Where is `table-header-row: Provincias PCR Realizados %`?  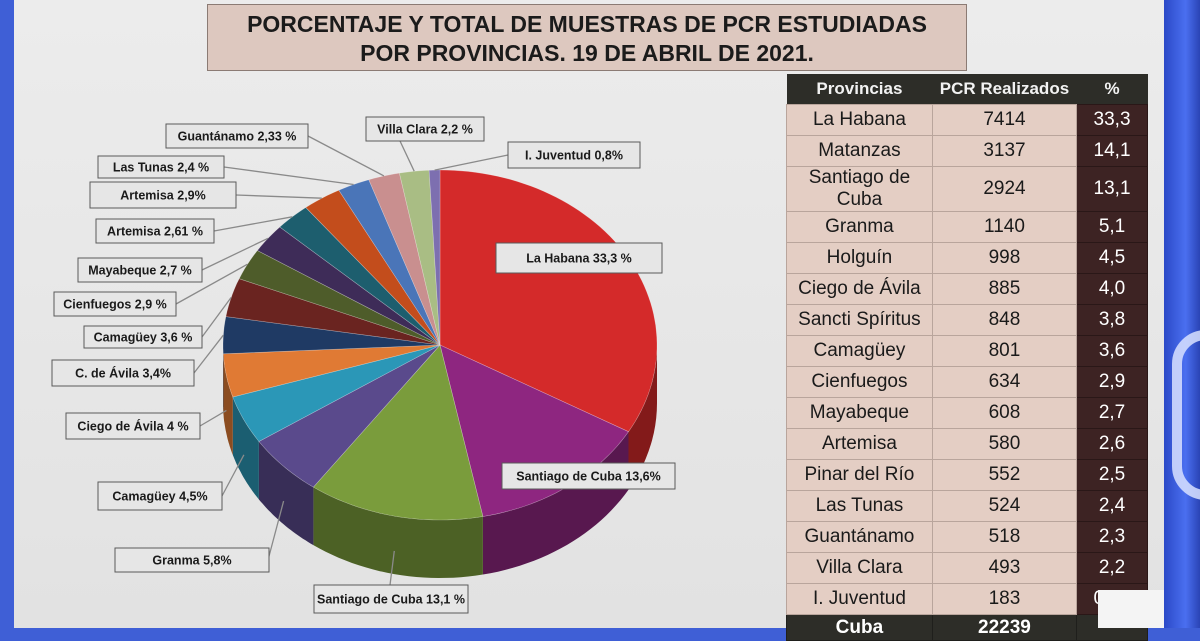
table-header-row: Provincias PCR Realizados % is located at coordinates (967, 89).